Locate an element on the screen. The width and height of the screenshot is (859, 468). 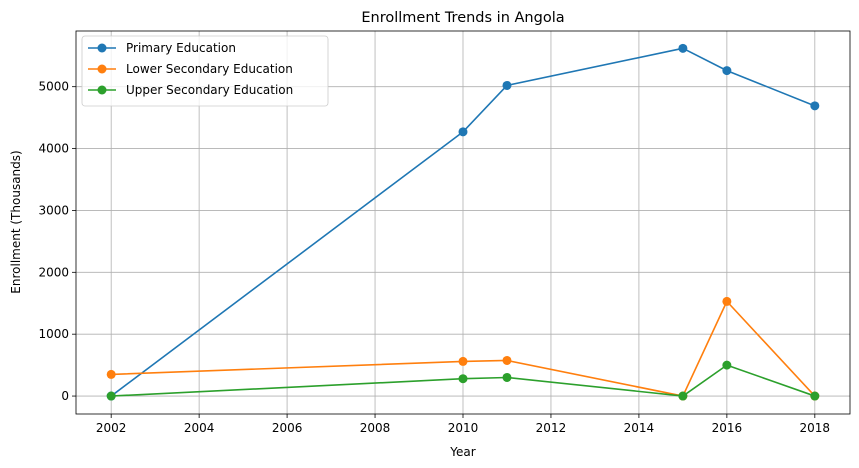
x-axis: 2002 2004 2006 2008 2010 2012 2014 2016 2018 is located at coordinates (463, 424).